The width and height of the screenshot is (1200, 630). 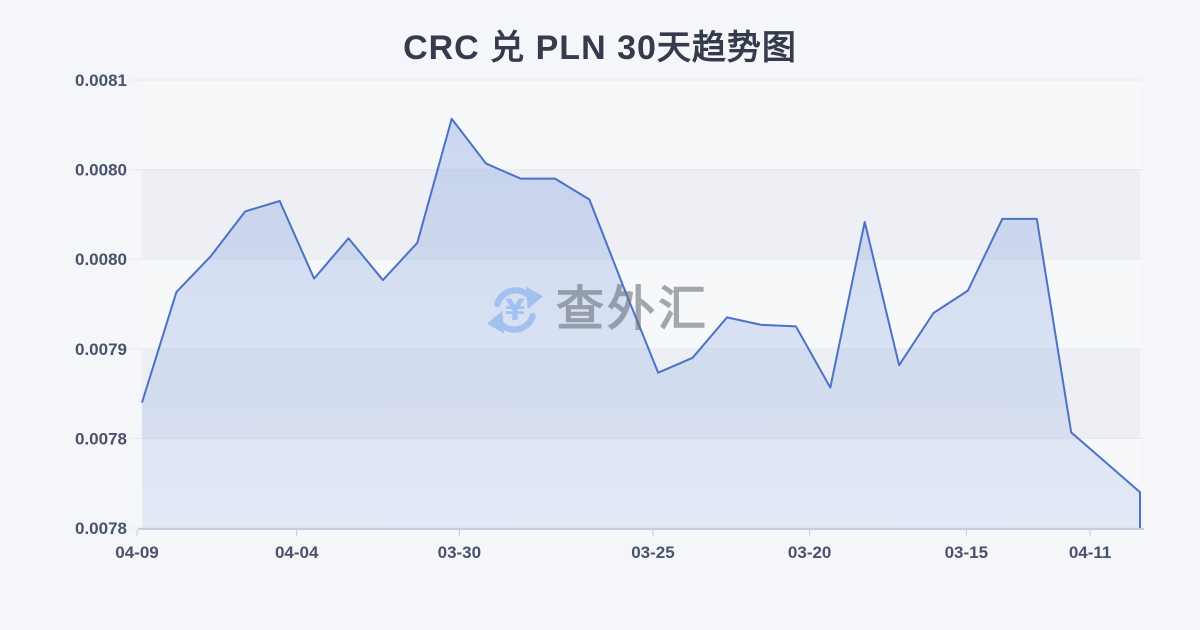 I want to click on x-axis-label: 04-11, so click(x=1090, y=552).